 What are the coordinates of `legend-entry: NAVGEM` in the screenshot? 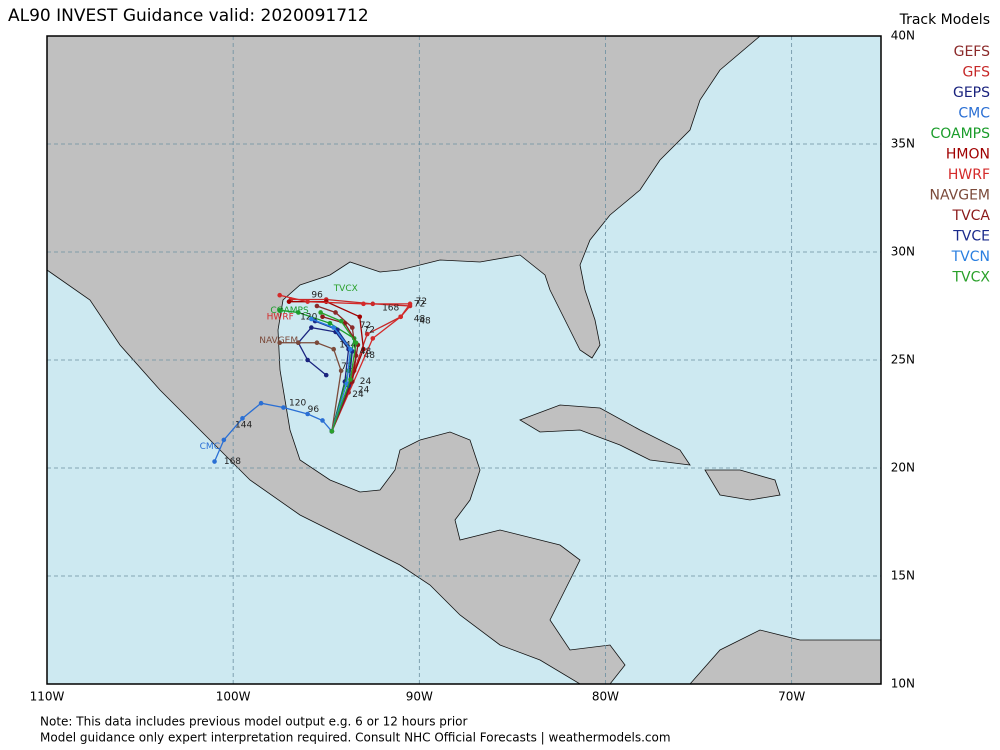 It's located at (959, 196).